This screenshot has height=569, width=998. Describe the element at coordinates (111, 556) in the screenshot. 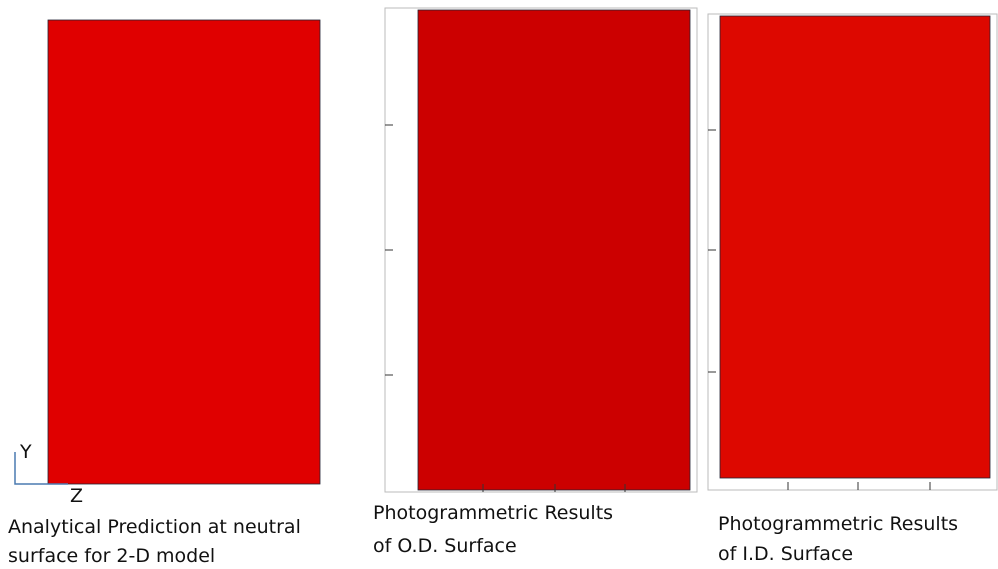

I see `caption: surface for 2-D model` at that location.